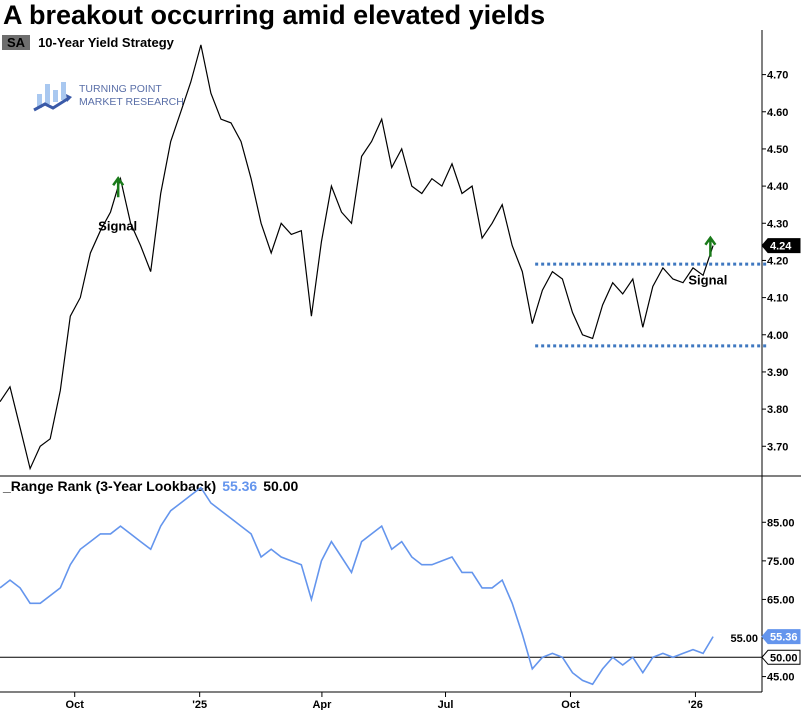 This screenshot has height=710, width=801. What do you see at coordinates (120, 89) in the screenshot?
I see `logo-line-1: TURNING POINT` at bounding box center [120, 89].